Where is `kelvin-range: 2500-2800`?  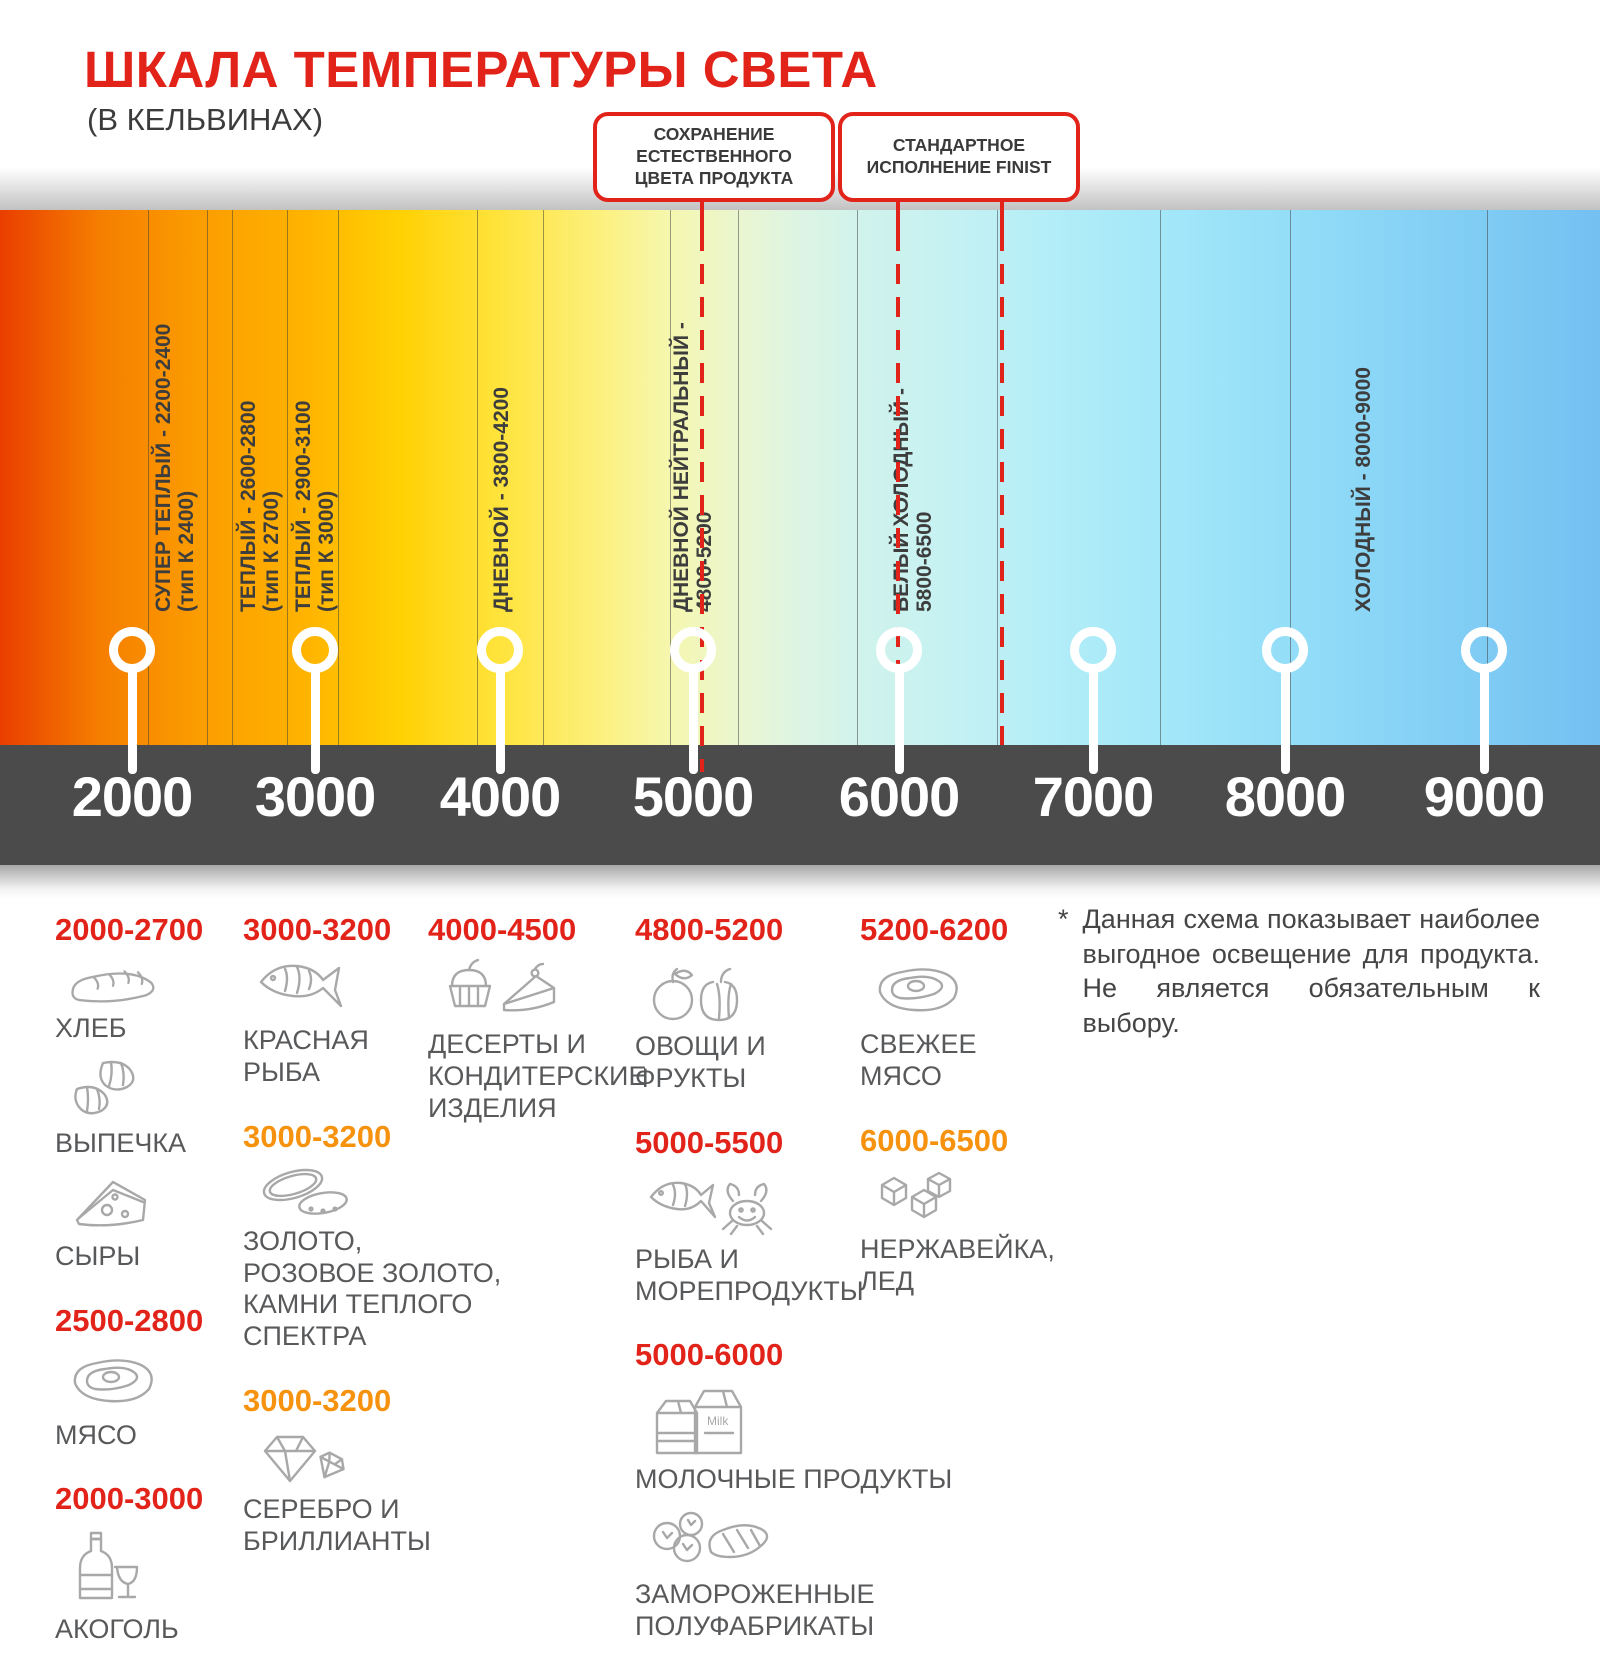 kelvin-range: 2500-2800 is located at coordinates (129, 1320).